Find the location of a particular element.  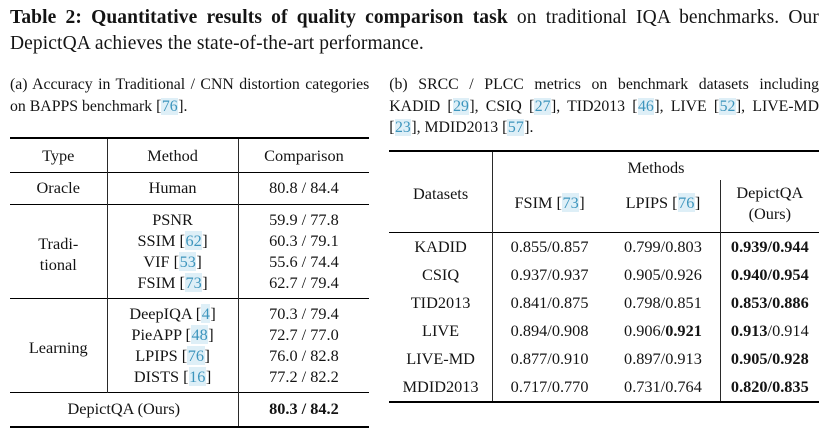

ours-cell: 0.939/0.944 is located at coordinates (769, 246).